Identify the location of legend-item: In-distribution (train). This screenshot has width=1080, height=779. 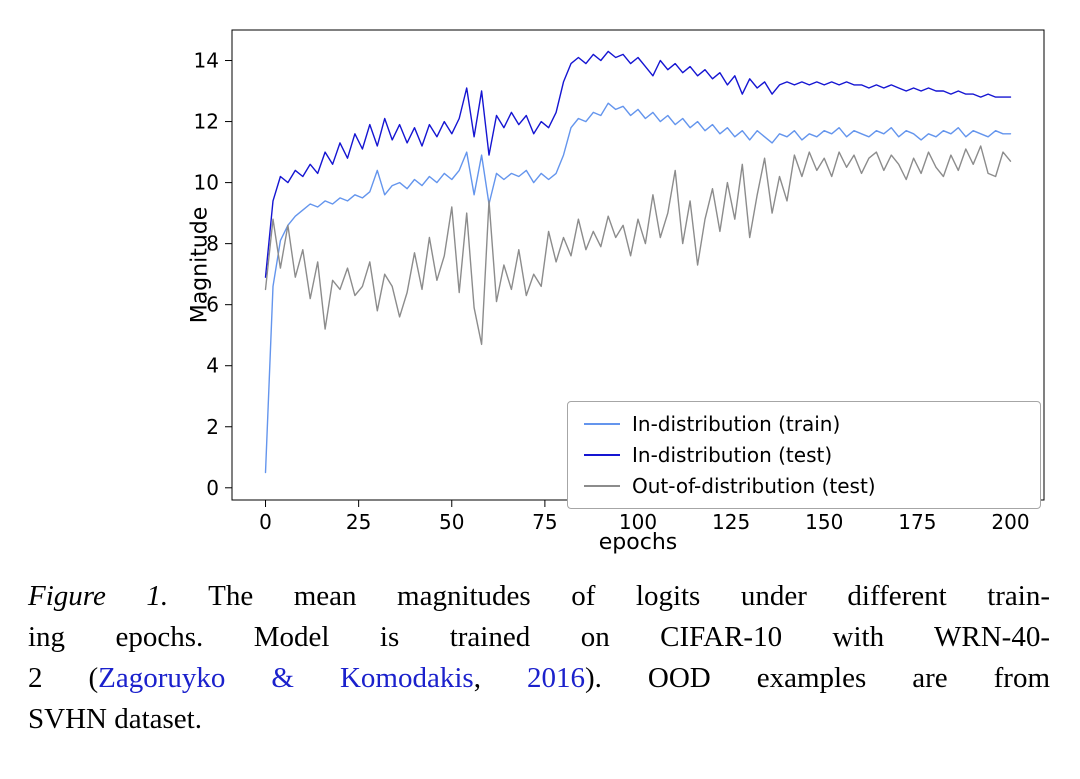
(804, 424).